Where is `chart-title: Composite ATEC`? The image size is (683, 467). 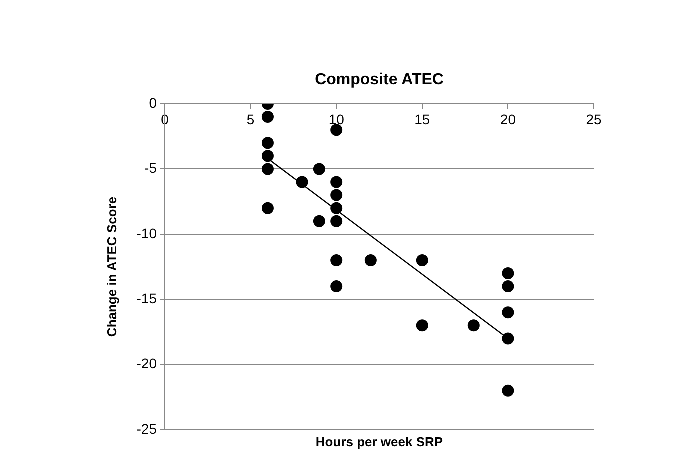 chart-title: Composite ATEC is located at coordinates (379, 79).